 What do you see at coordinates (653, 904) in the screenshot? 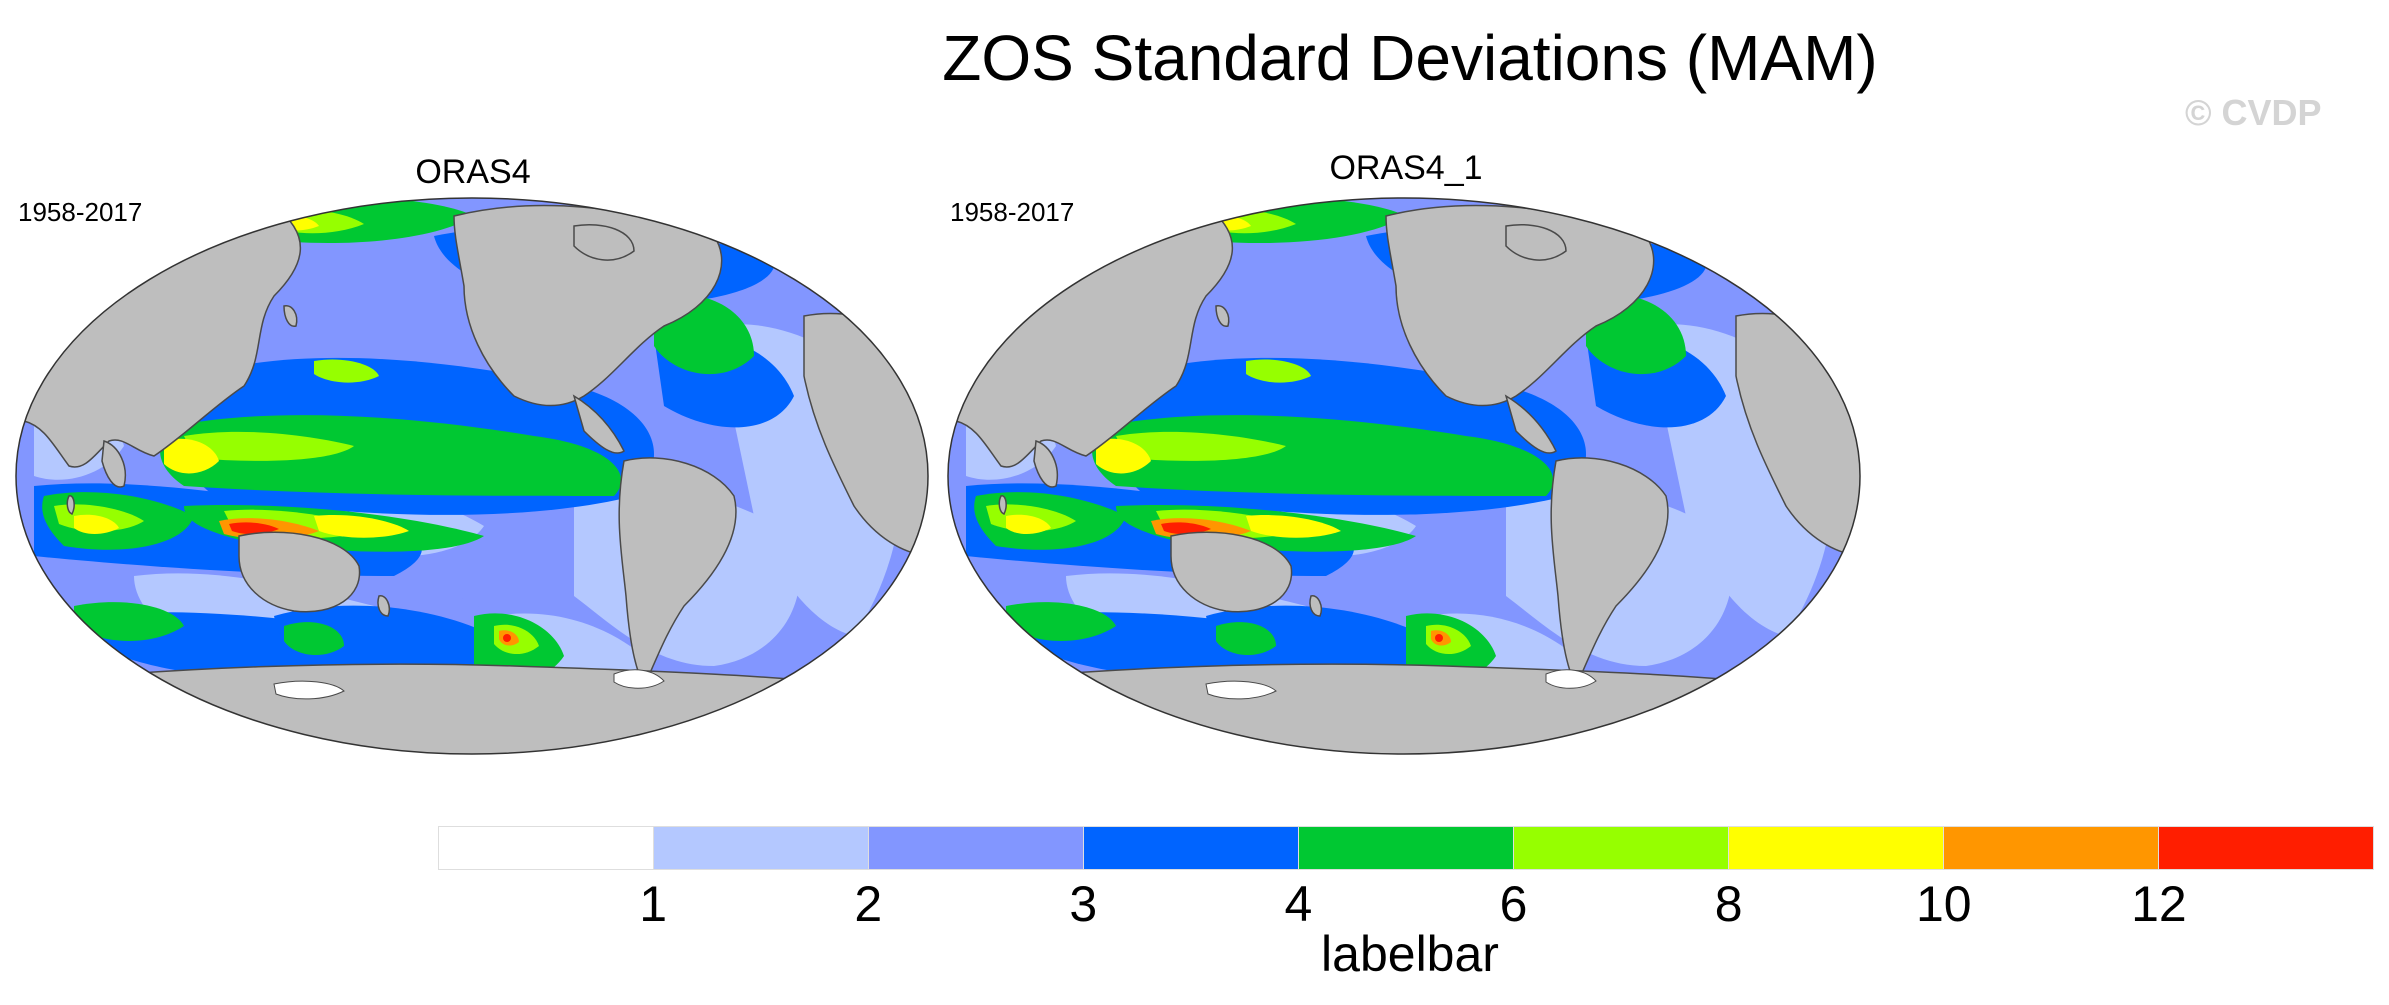
I see `colorbar-tick-1: 1` at bounding box center [653, 904].